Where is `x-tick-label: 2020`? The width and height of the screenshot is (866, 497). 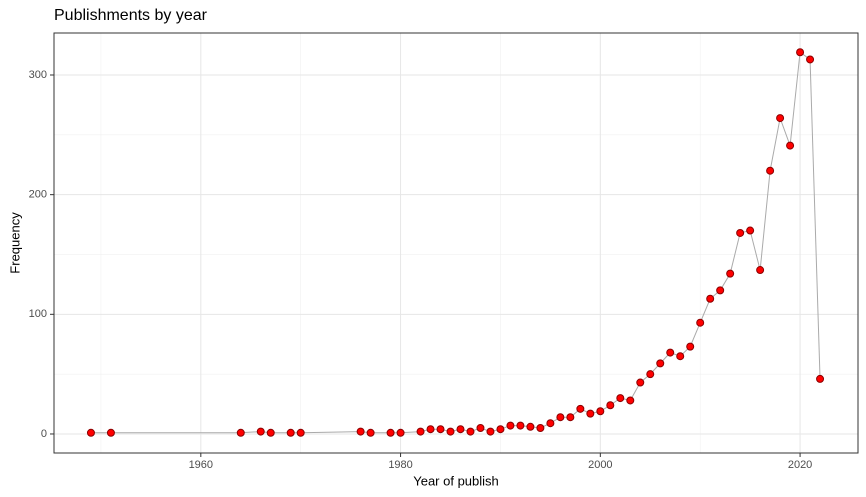
x-tick-label: 2020 is located at coordinates (800, 465).